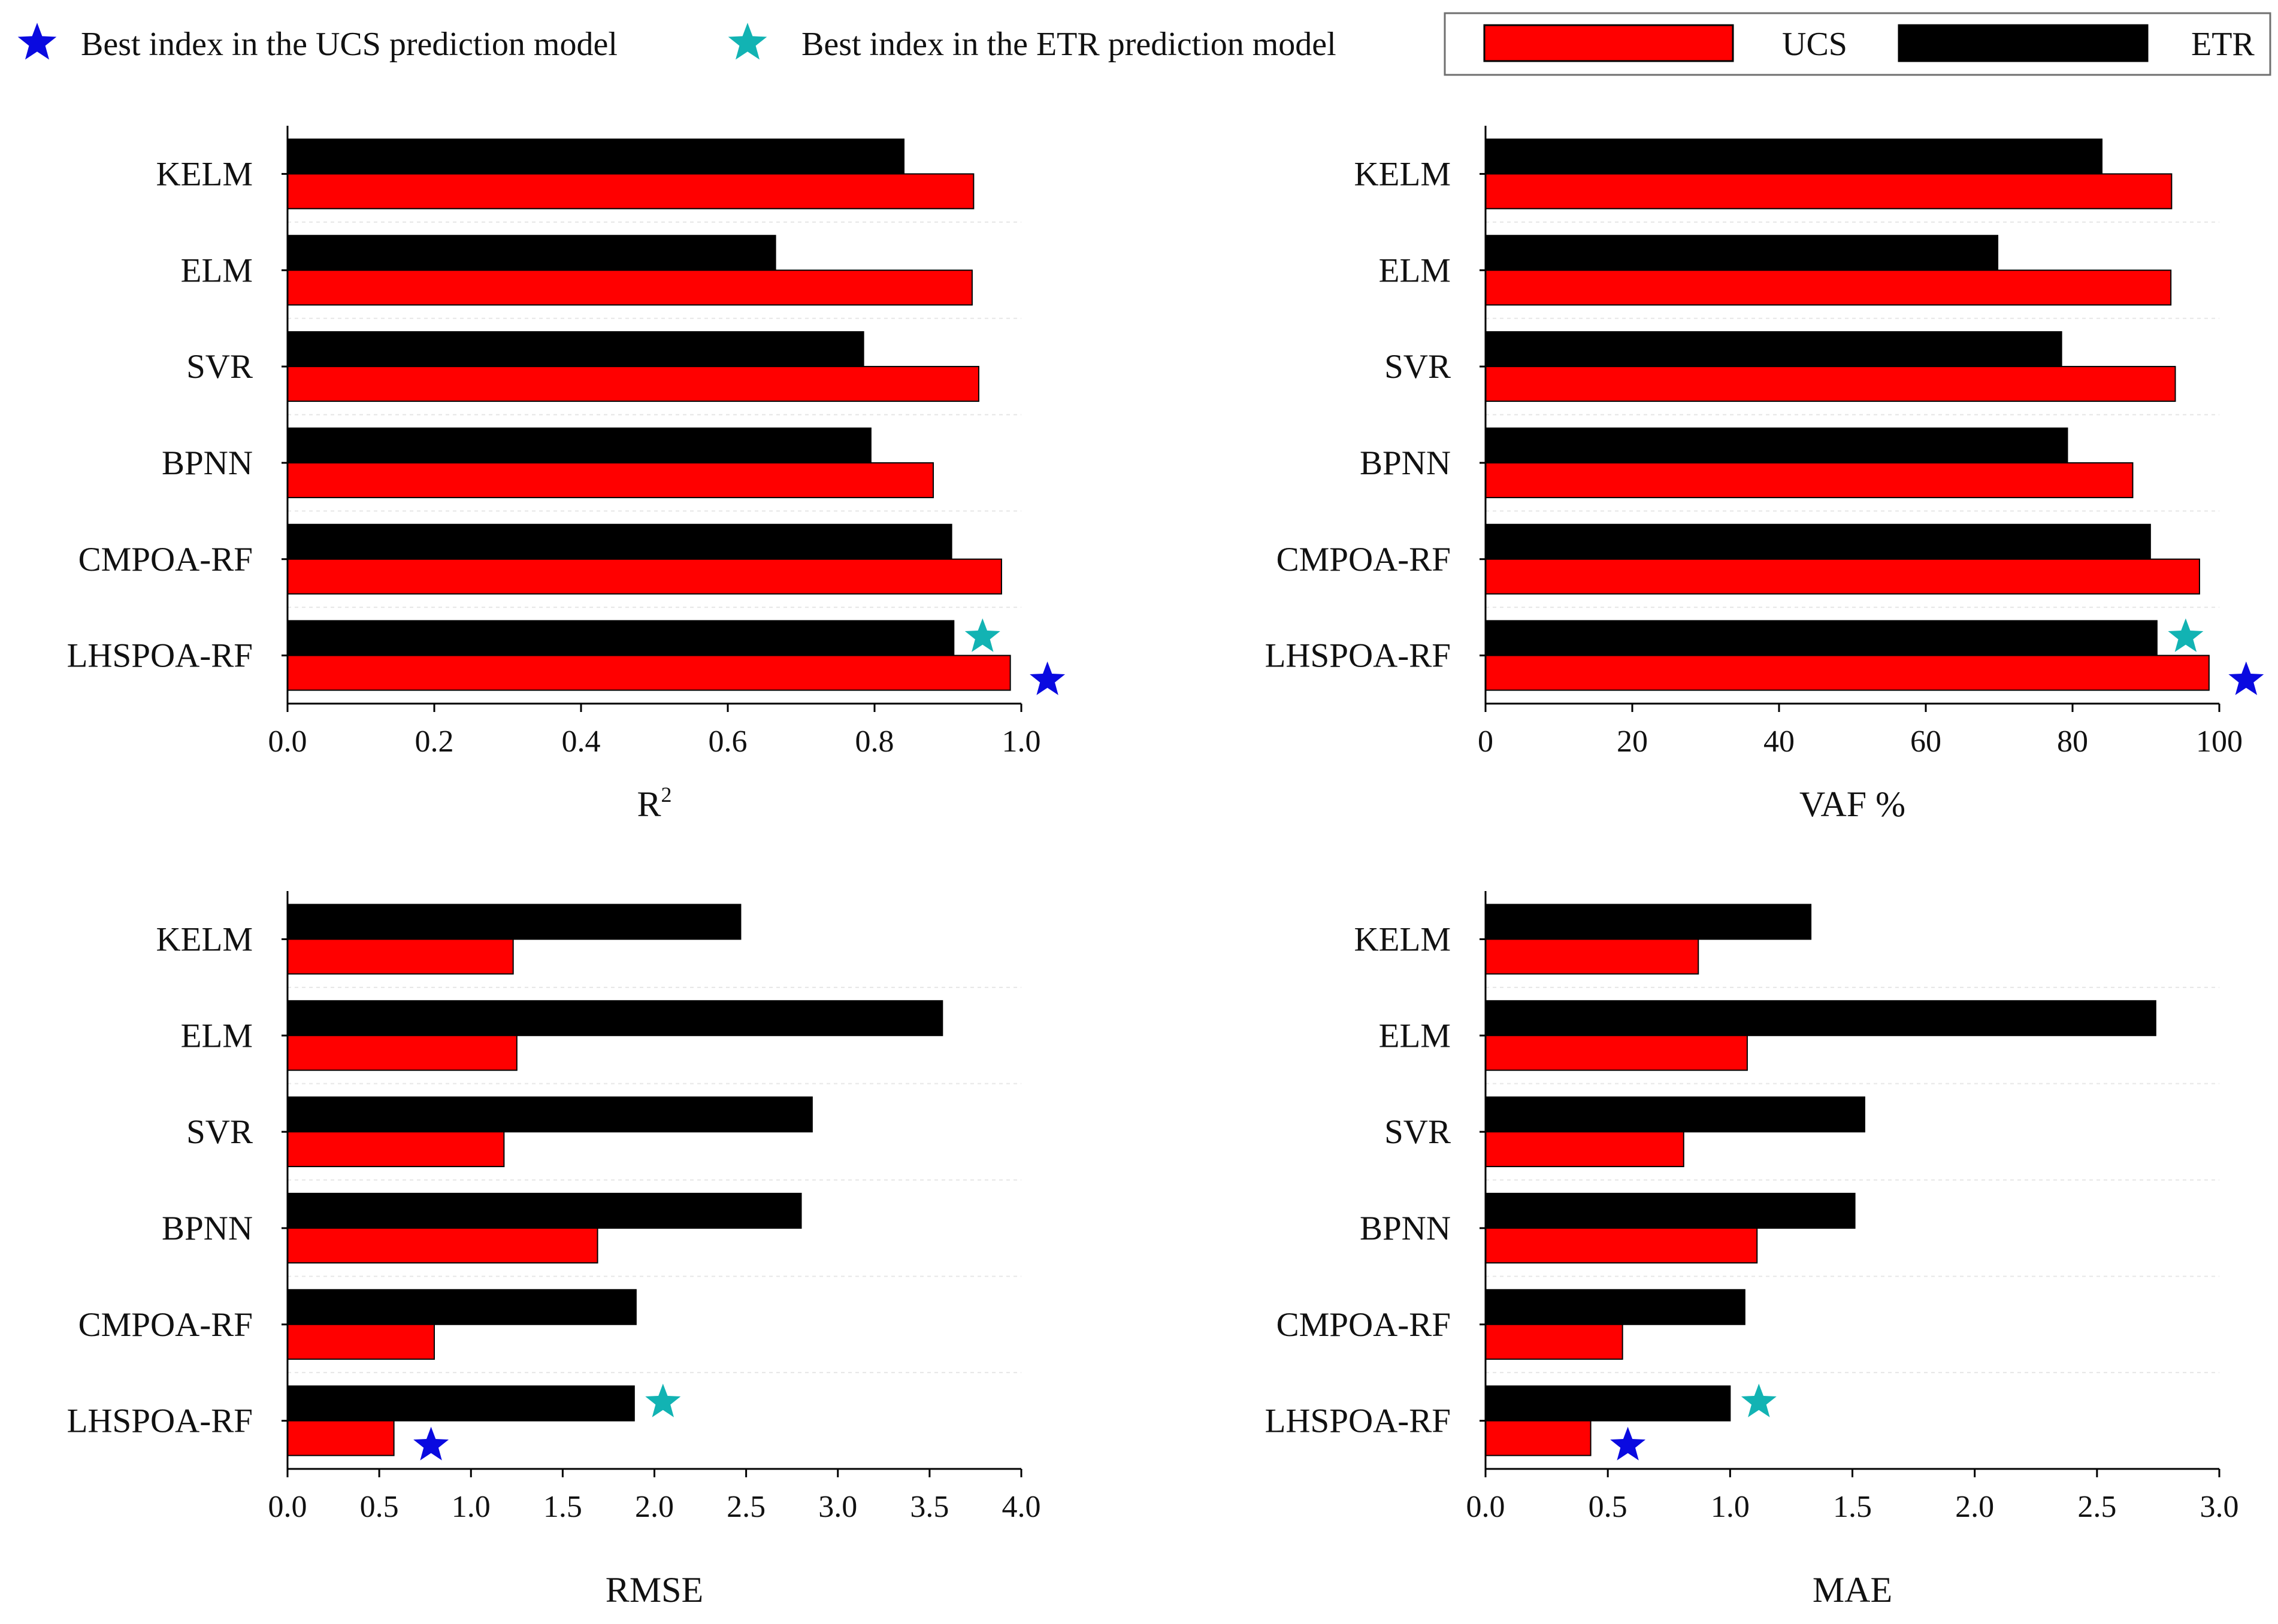 This screenshot has height=1624, width=2278. What do you see at coordinates (1852, 1590) in the screenshot?
I see `x-axis-title: MAE` at bounding box center [1852, 1590].